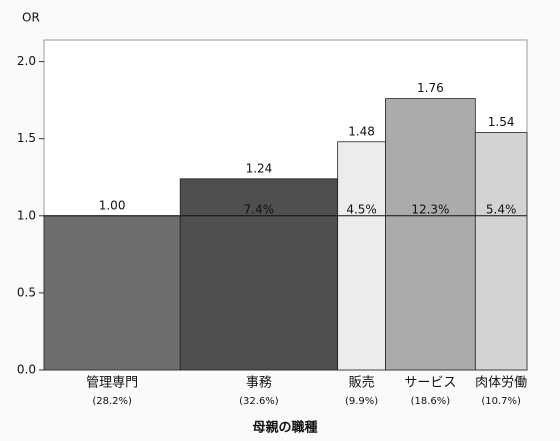 This screenshot has width=560, height=441. What do you see at coordinates (501, 383) in the screenshot?
I see `x-tick-label: 肉体労働` at bounding box center [501, 383].